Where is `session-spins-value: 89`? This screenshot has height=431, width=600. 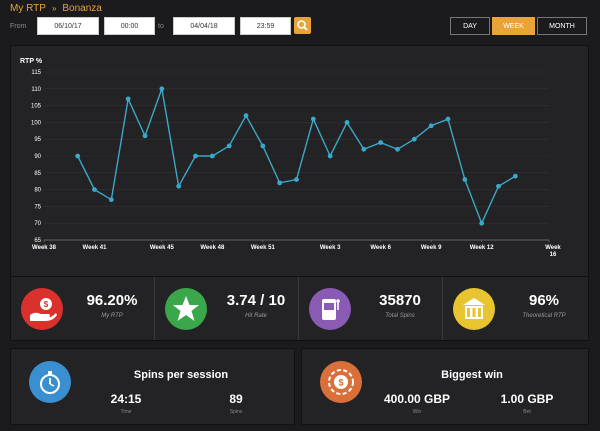
session-spins-value: 89 is located at coordinates (236, 399).